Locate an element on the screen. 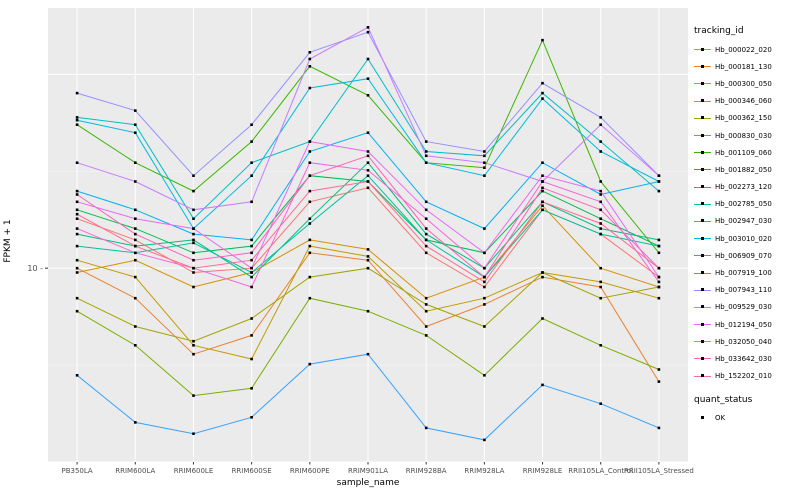 This screenshot has height=500, width=800. x-tick-label: RRIM901LA is located at coordinates (368, 471).